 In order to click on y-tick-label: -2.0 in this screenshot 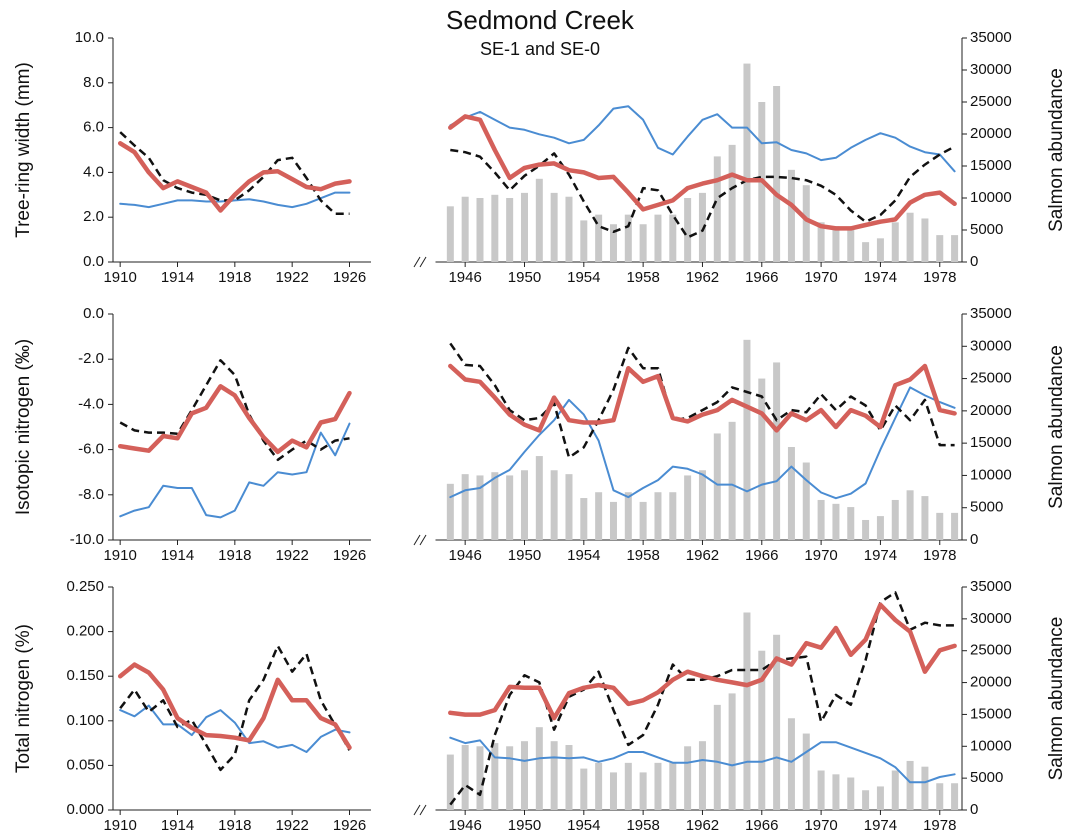, I will do `click(91, 358)`.